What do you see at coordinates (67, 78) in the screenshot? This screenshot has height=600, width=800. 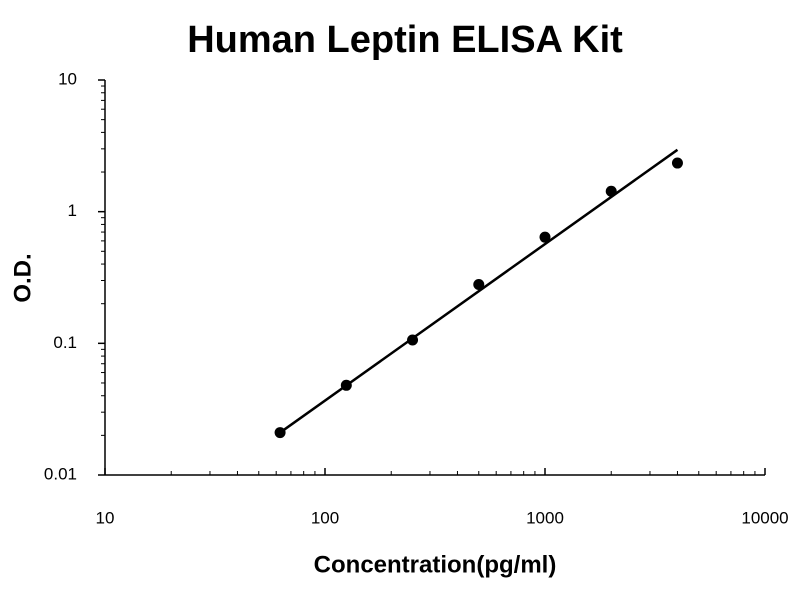 I see `y-tick-label: 10` at bounding box center [67, 78].